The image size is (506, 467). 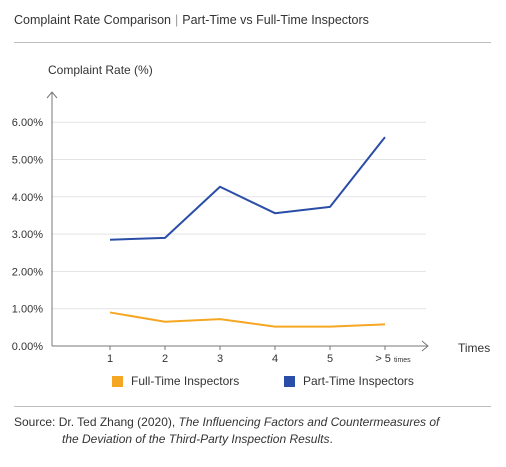 What do you see at coordinates (331, 439) in the screenshot?
I see `source-suffix: .` at bounding box center [331, 439].